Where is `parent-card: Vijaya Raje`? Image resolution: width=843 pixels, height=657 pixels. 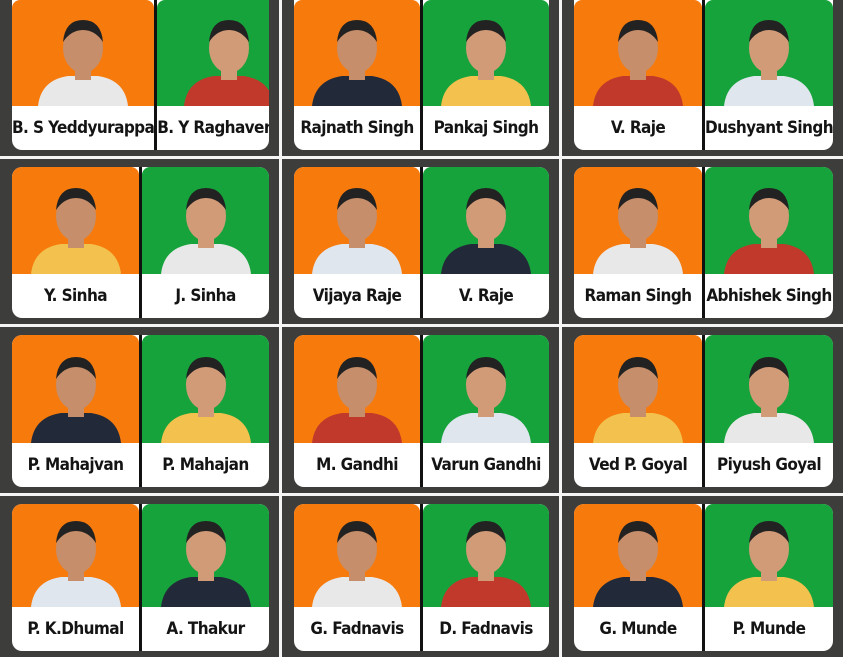
parent-card: Vijaya Raje is located at coordinates (357, 242).